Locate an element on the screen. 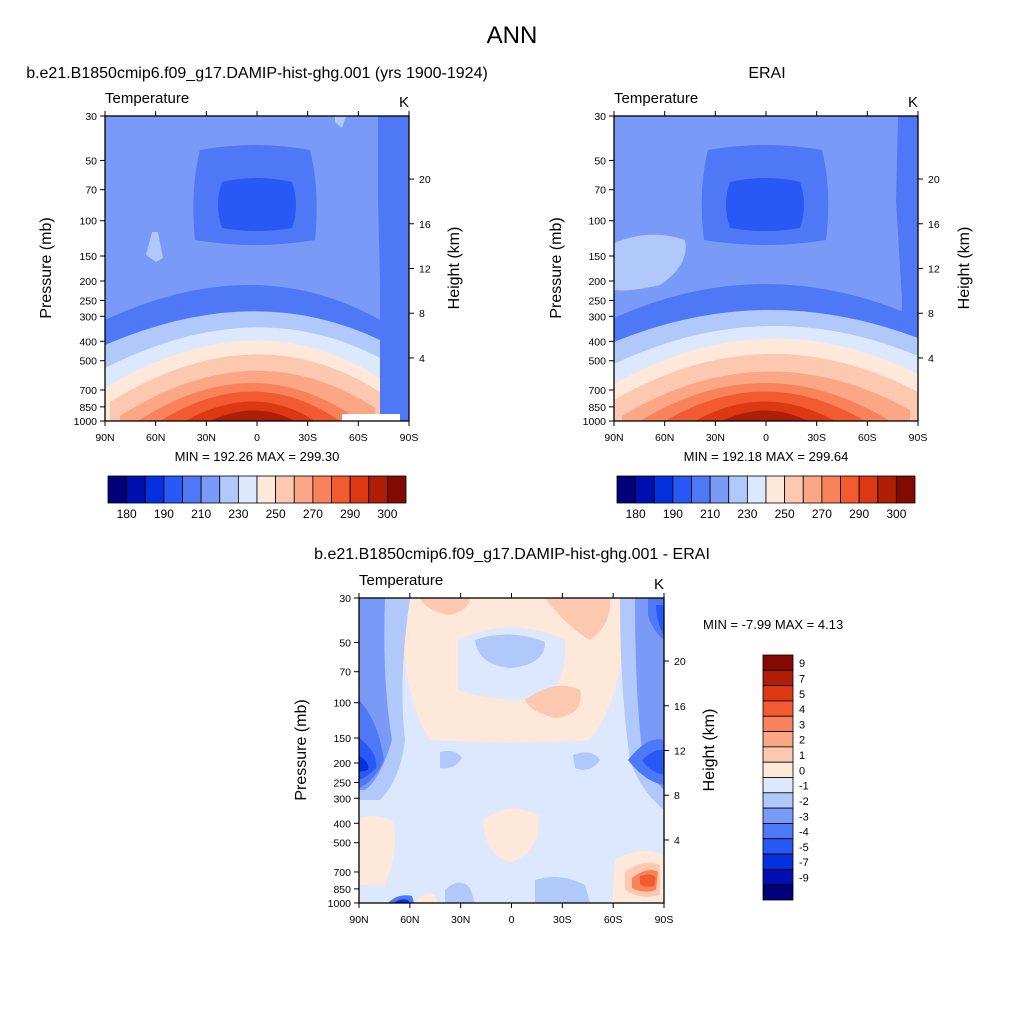  colorbar-label: 190 is located at coordinates (673, 514).